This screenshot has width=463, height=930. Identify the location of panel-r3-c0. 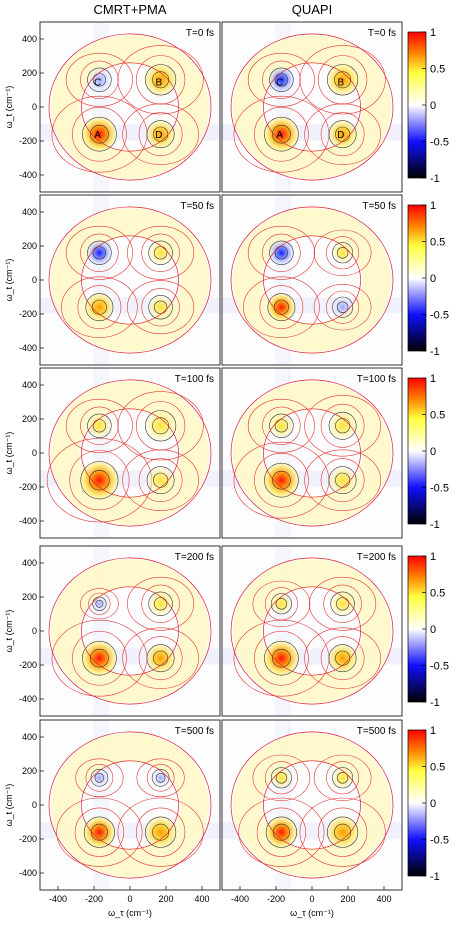
(130, 631).